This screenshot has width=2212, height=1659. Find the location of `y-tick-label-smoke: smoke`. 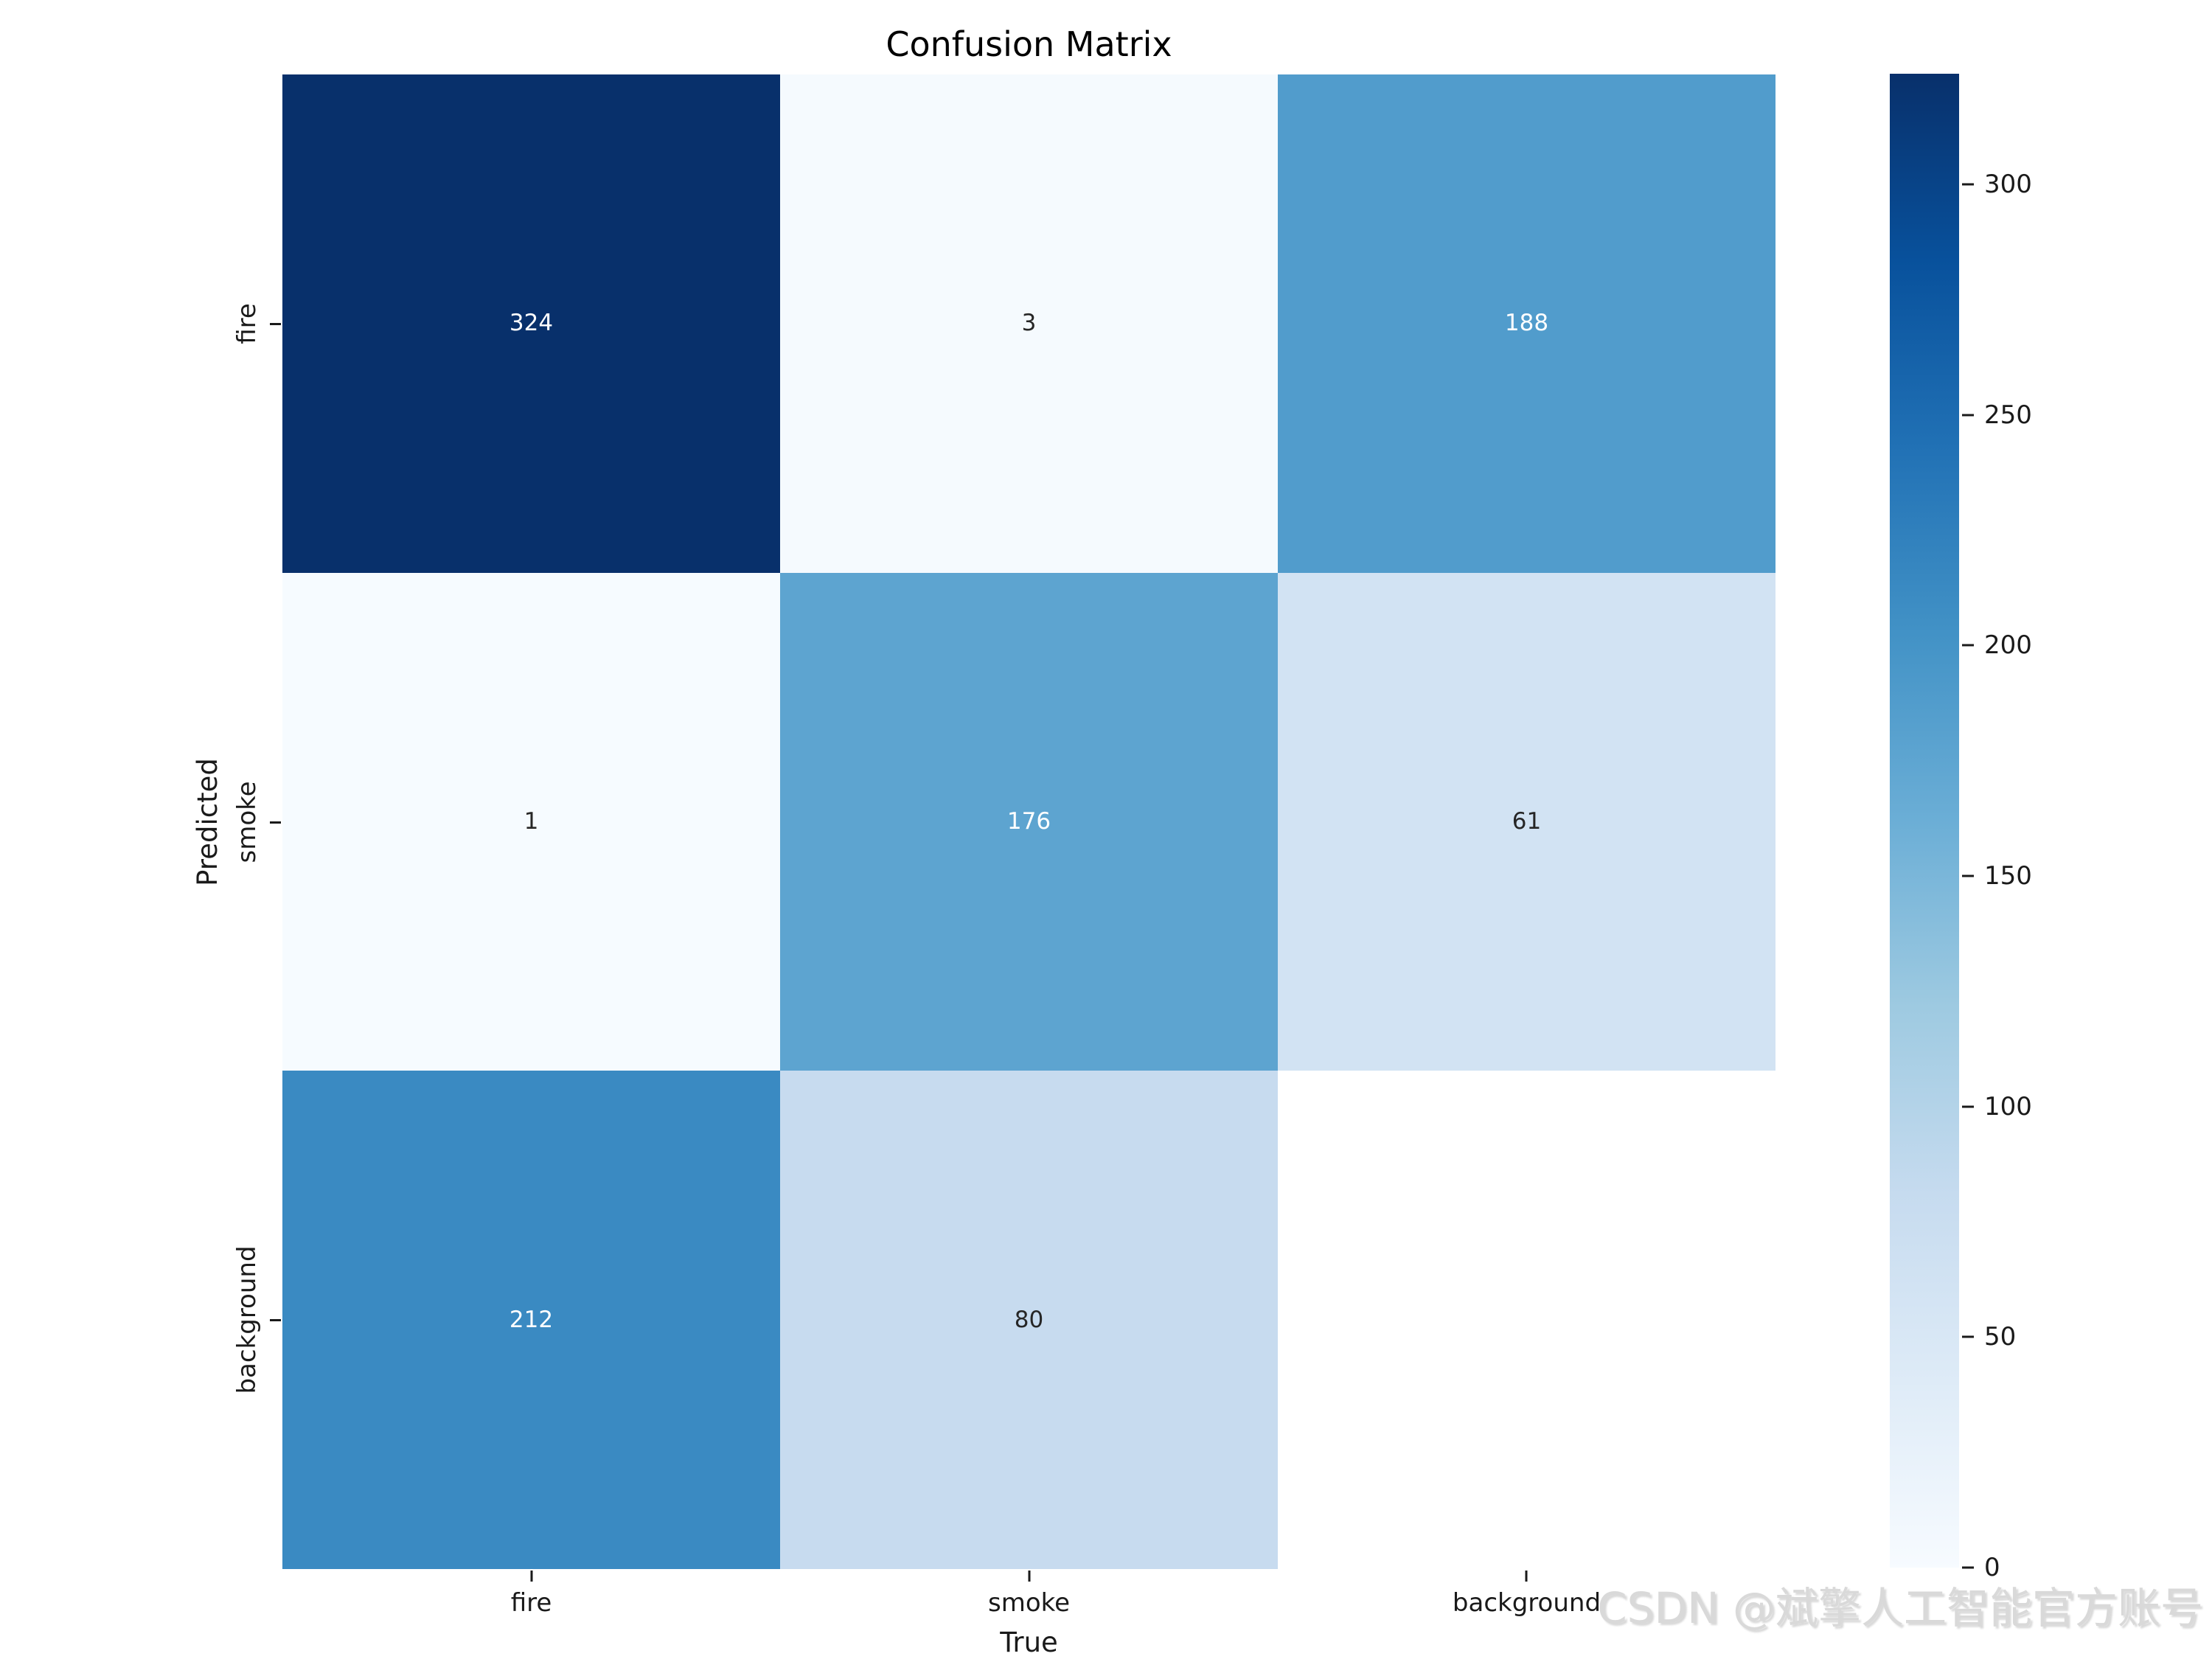

y-tick-label-smoke: smoke is located at coordinates (247, 821).